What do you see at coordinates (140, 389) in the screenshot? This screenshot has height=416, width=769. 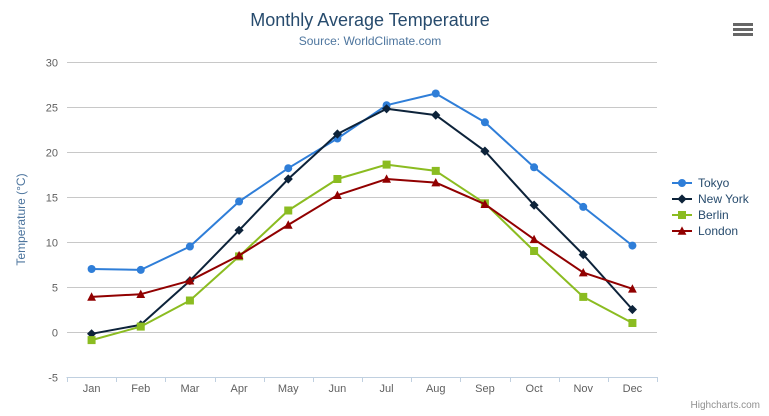 I see `x-axis-tick-label: Feb` at bounding box center [140, 389].